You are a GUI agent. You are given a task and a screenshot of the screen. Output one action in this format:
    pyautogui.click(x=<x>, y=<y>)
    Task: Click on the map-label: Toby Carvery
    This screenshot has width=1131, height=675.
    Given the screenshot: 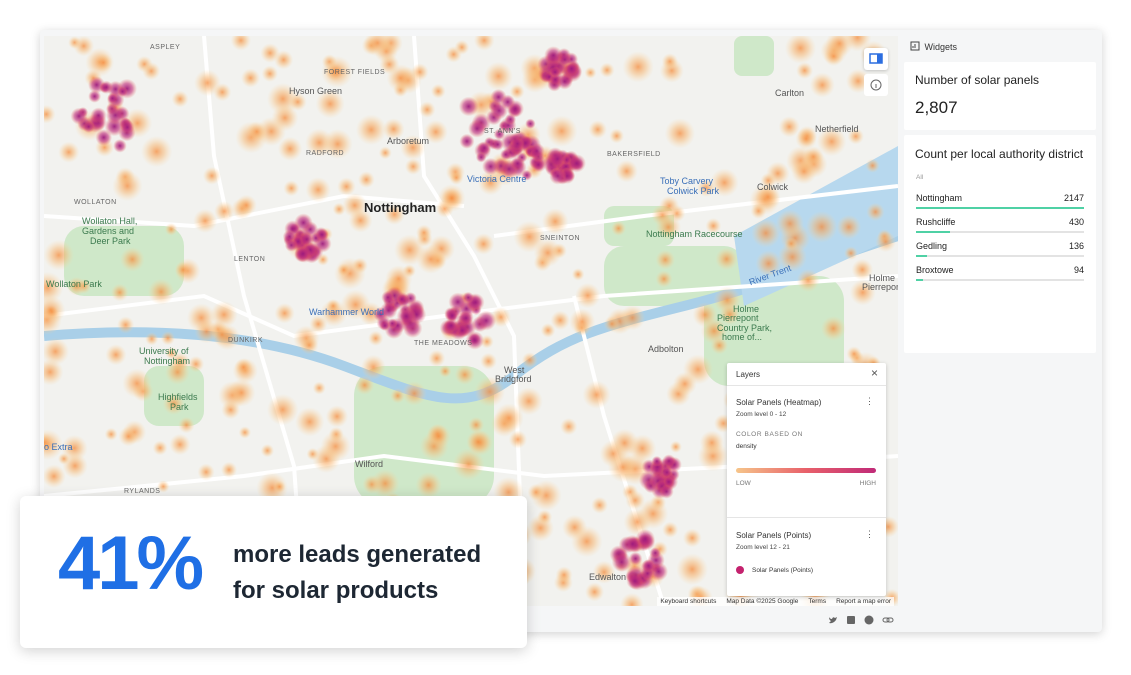 What is the action you would take?
    pyautogui.click(x=687, y=181)
    